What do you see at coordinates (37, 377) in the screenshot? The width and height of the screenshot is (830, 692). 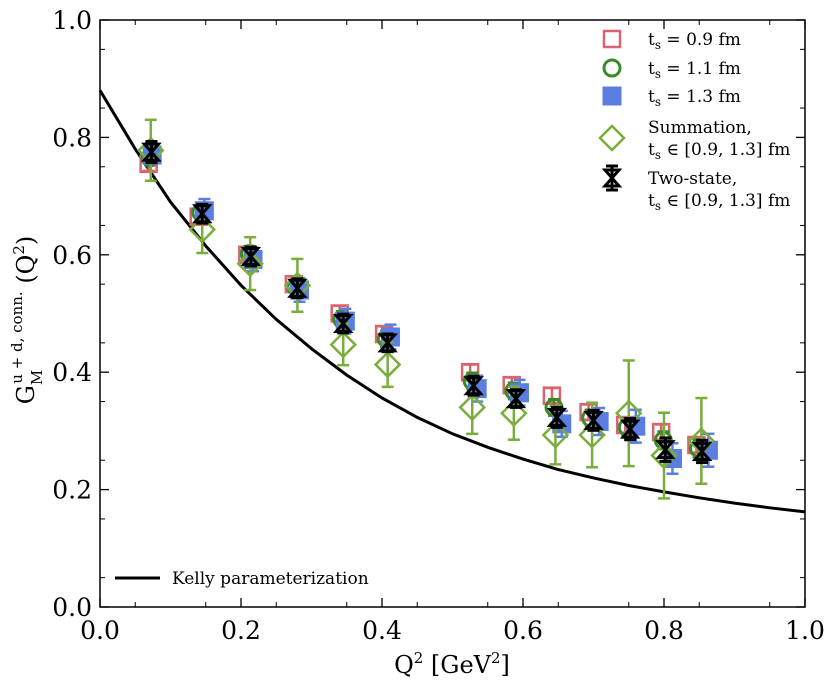 I see `y-axis-title-sub: M` at bounding box center [37, 377].